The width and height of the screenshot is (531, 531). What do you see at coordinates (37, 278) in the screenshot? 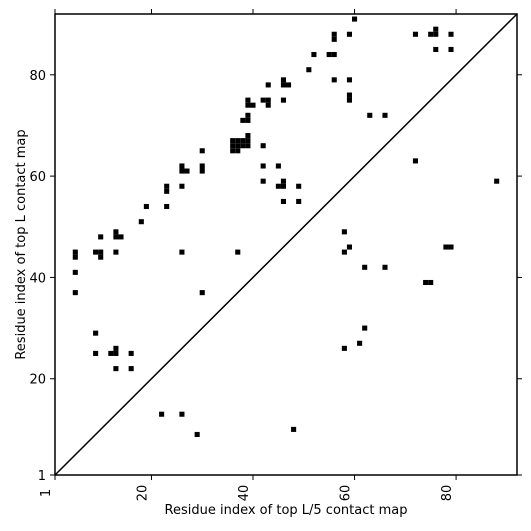
I see `y-tick-label: 40` at bounding box center [37, 278].